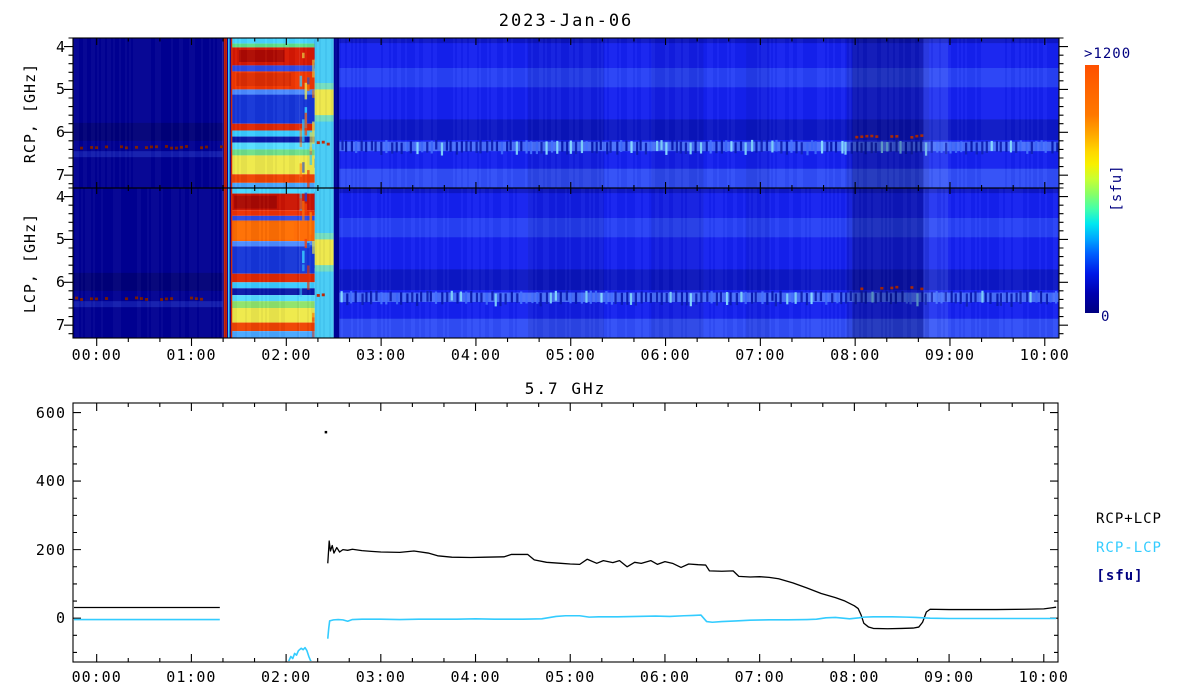  I want to click on legend-unit-label: [sfu], so click(1120, 576).